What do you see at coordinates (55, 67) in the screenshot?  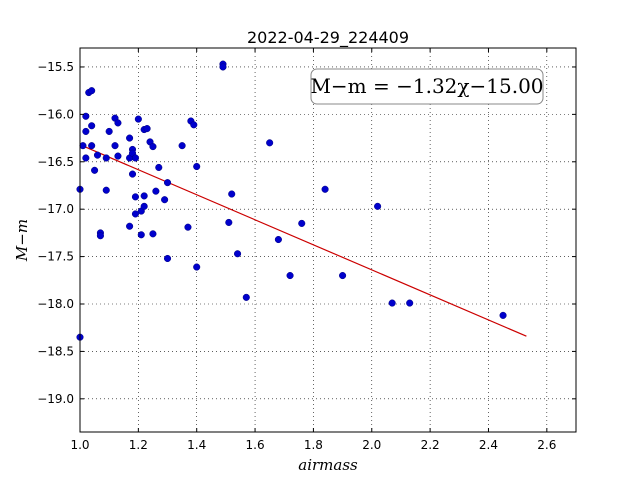 I see `y-tick-label: −15.5` at bounding box center [55, 67].